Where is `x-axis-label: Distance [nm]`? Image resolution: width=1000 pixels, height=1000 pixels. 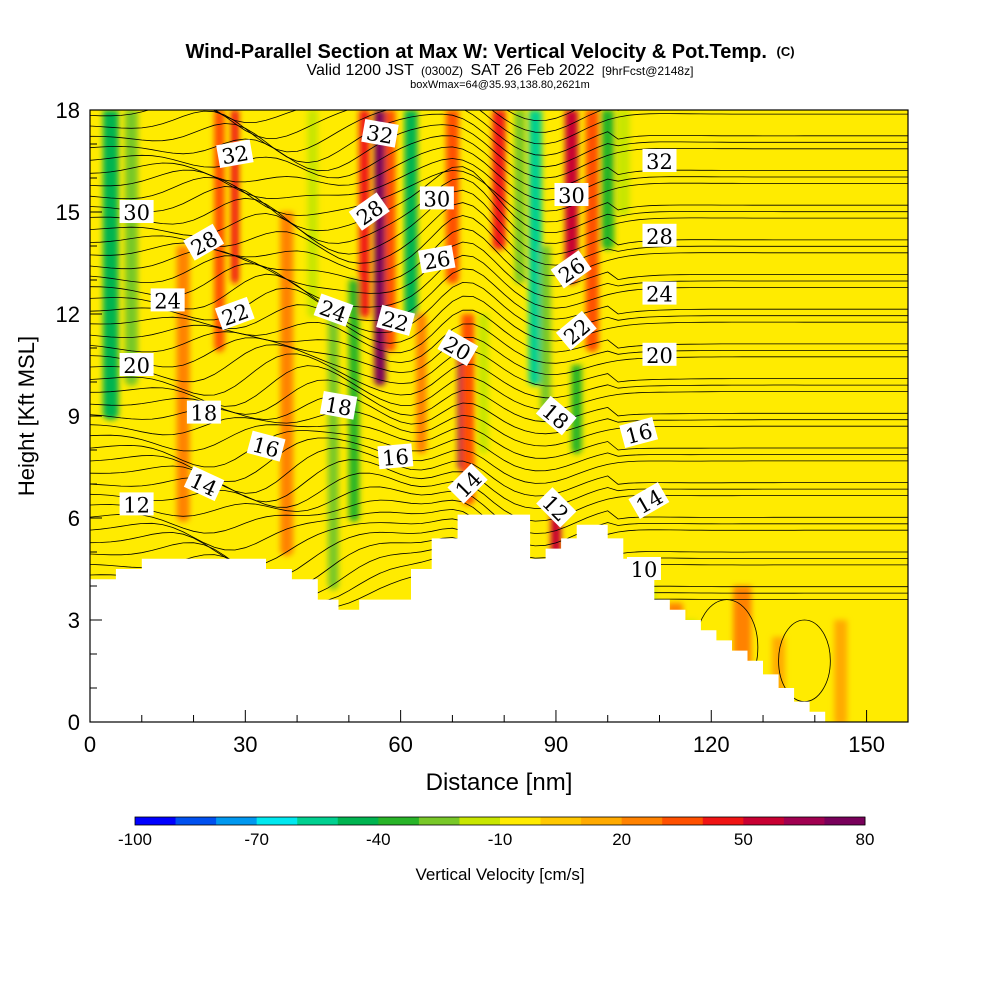 x-axis-label: Distance [nm] is located at coordinates (499, 782).